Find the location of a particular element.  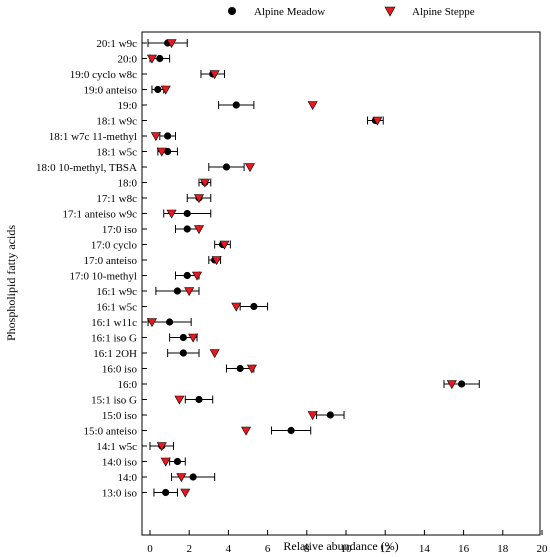

y-tick-label-19-0-anteiso: 19:0 anteiso is located at coordinates (111, 91).